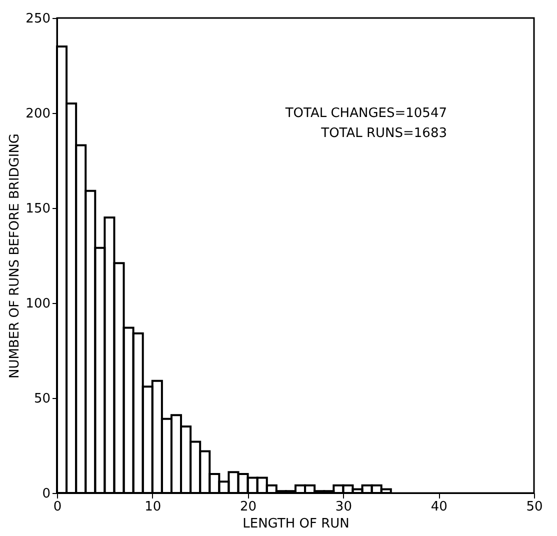 Image resolution: width=557 pixels, height=536 pixels. What do you see at coordinates (42, 399) in the screenshot?
I see `y-tick-label: 50` at bounding box center [42, 399].